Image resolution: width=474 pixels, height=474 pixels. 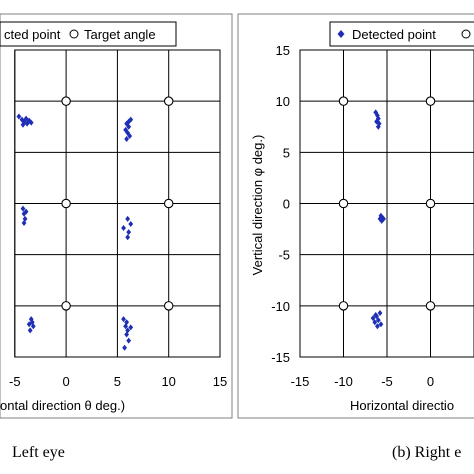 I want to click on right-x-axis-label: Horizontal directio, so click(x=402, y=405).